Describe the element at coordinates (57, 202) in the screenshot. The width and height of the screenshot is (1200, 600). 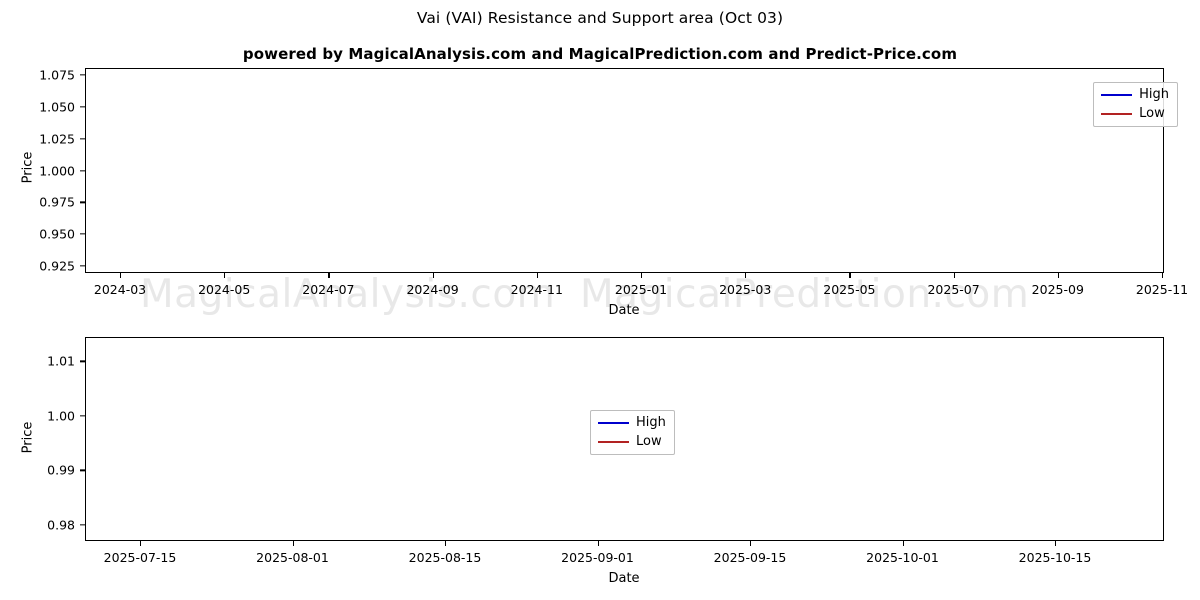
I see `y-tick-label: 0.975` at that location.